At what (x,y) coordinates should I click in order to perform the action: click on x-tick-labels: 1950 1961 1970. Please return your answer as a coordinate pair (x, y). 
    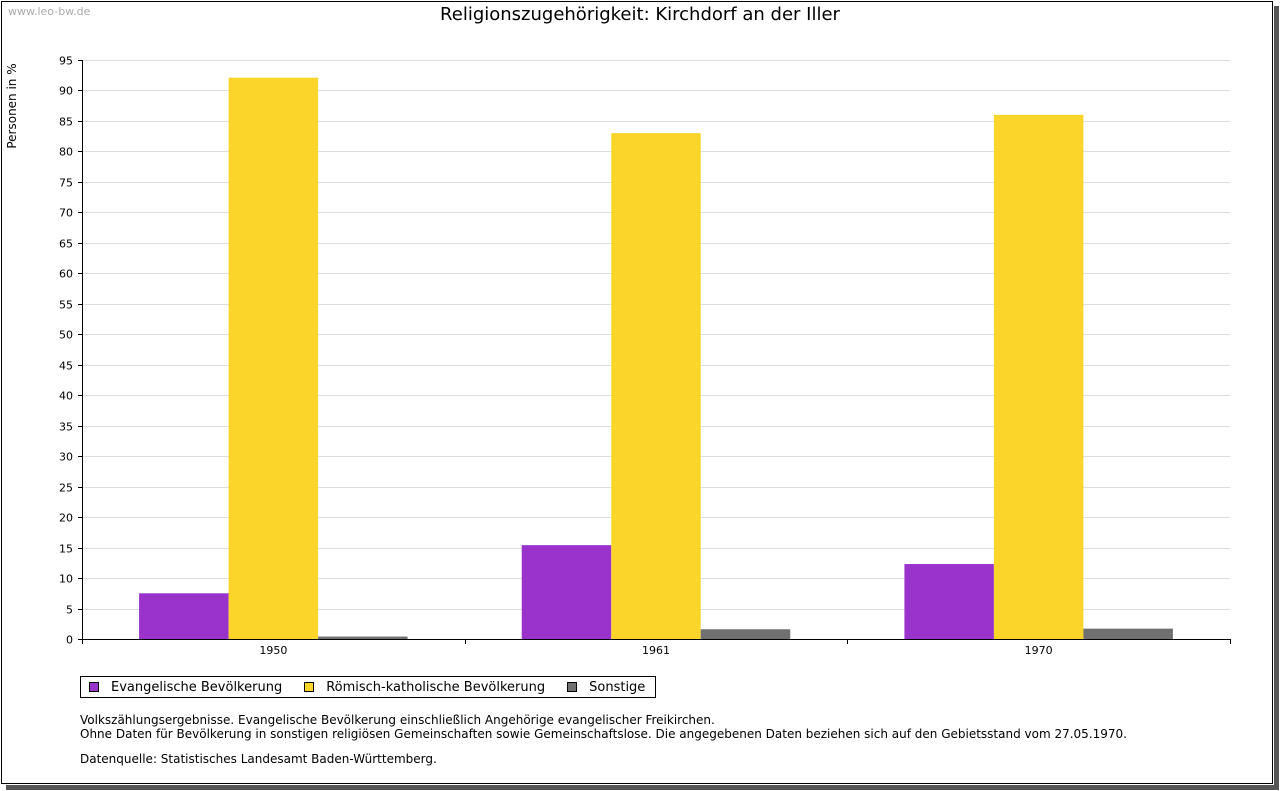
    Looking at the image, I should click on (655, 650).